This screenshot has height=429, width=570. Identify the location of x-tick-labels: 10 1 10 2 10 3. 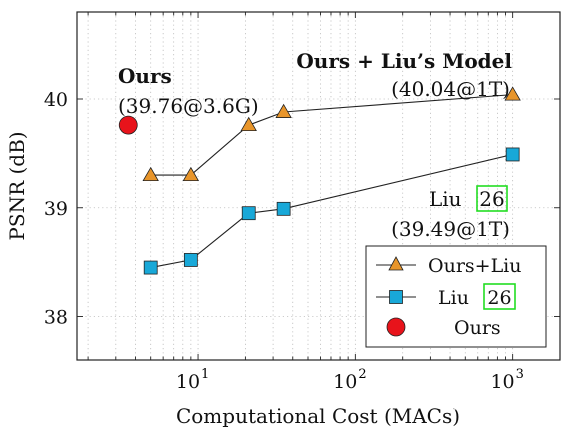
(350, 380).